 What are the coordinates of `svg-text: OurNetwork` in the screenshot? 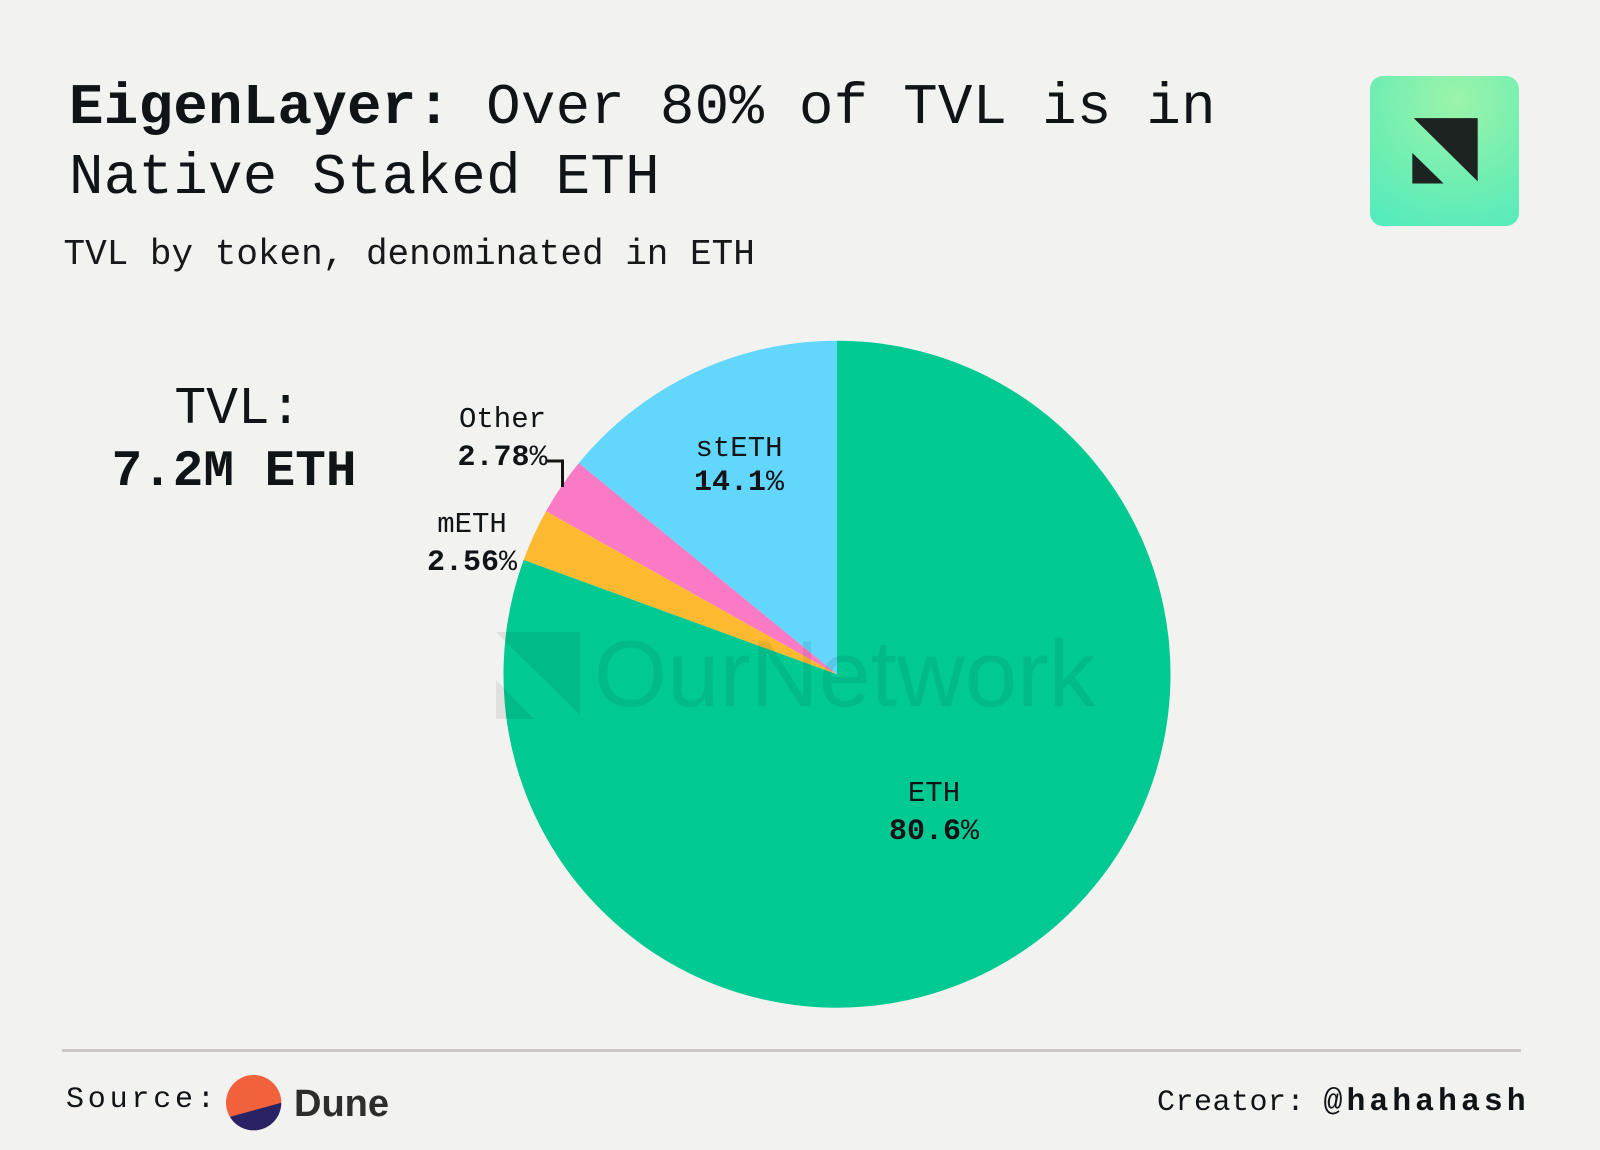 It's located at (845, 673).